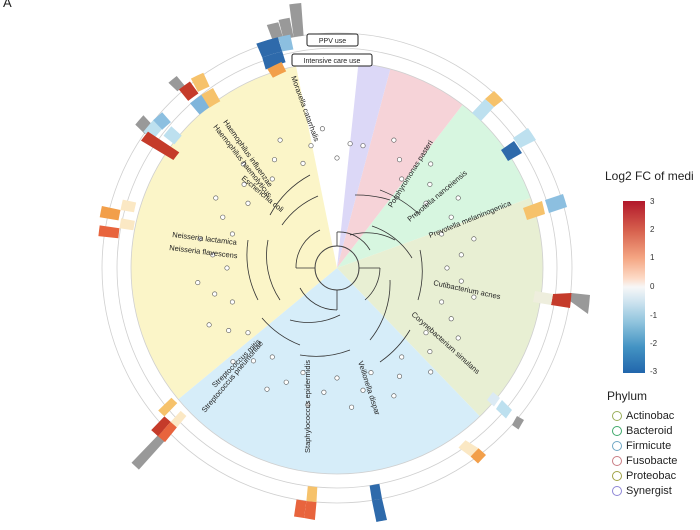 The image size is (700, 530). Describe the element at coordinates (580, 303) in the screenshot. I see `tile-ppv-r-a` at that location.